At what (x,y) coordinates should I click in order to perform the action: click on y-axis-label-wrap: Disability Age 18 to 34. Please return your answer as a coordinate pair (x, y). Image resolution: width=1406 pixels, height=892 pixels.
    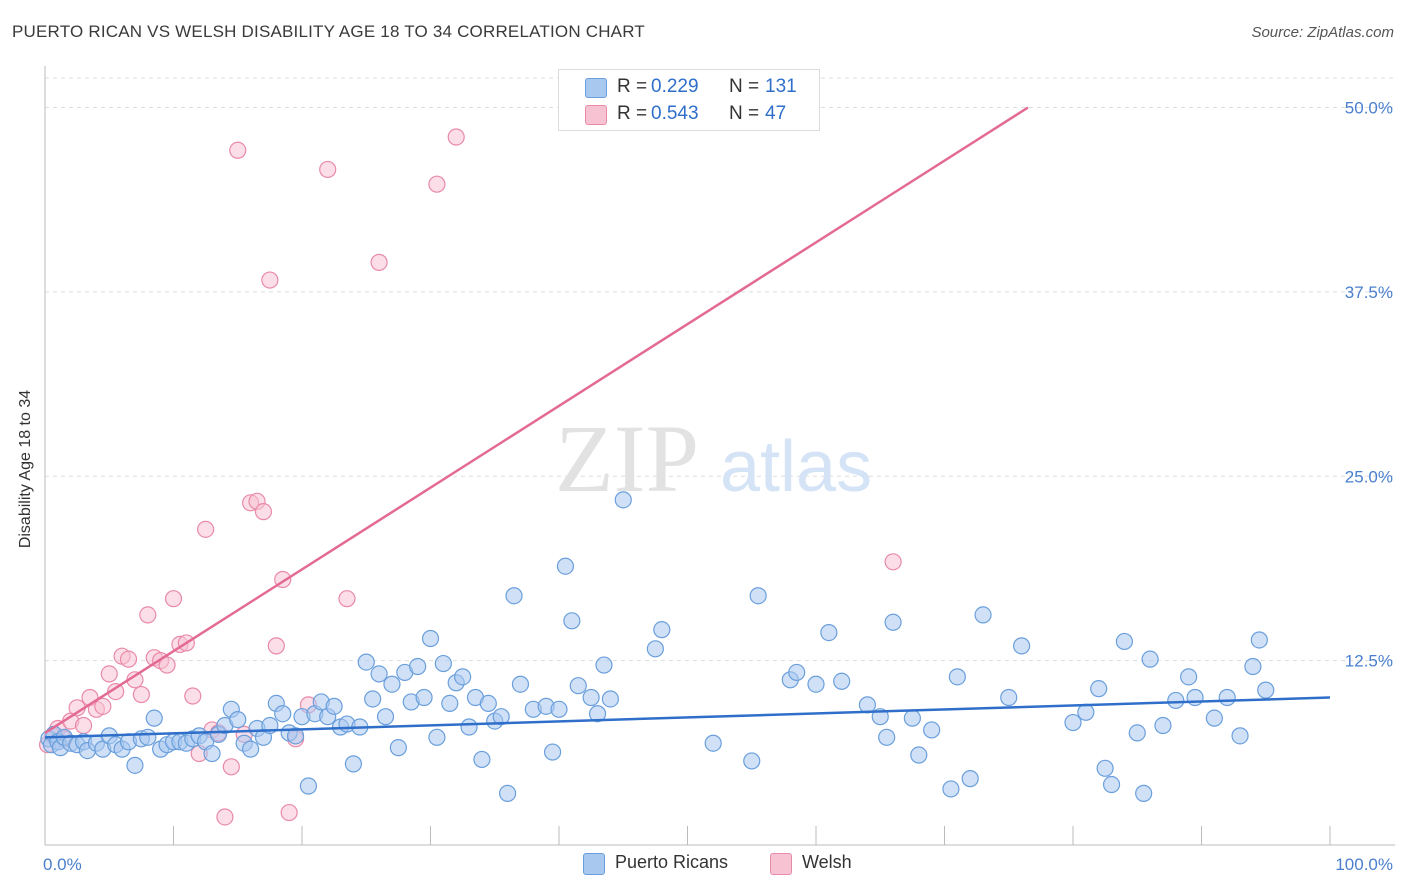
    Looking at the image, I should click on (26, 470).